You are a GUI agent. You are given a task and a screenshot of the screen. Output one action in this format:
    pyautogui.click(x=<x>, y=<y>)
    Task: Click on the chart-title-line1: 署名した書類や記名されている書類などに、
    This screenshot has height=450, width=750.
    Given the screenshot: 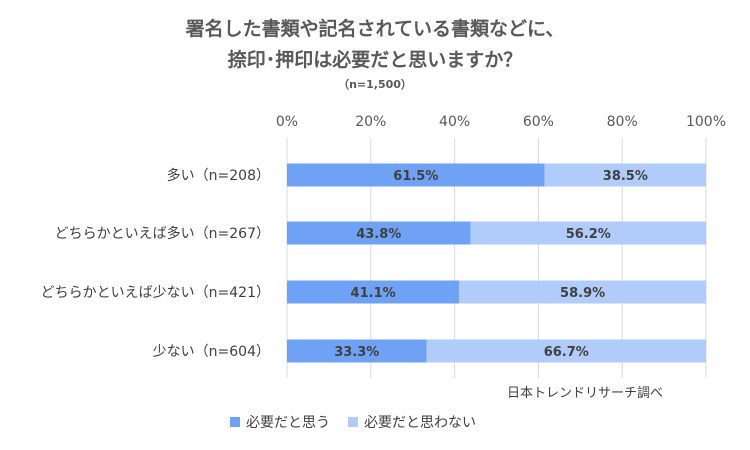 What is the action you would take?
    pyautogui.click(x=375, y=29)
    